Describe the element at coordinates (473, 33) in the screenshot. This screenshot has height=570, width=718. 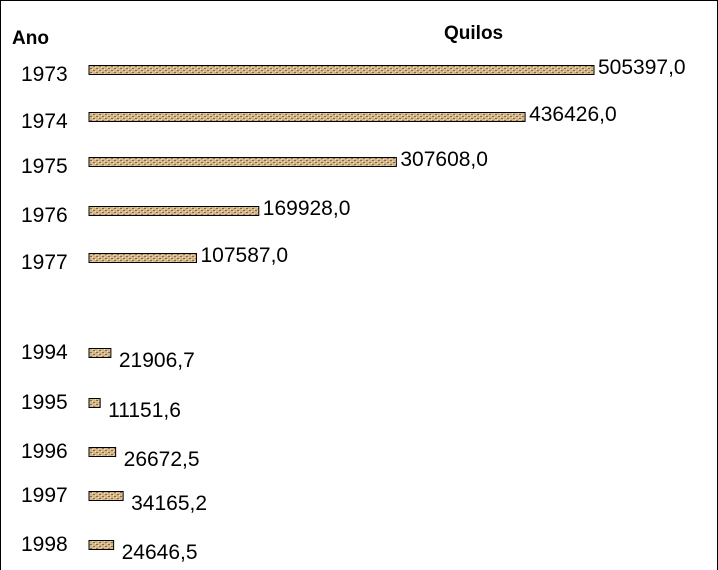
I see `value-header: Quilos` at that location.